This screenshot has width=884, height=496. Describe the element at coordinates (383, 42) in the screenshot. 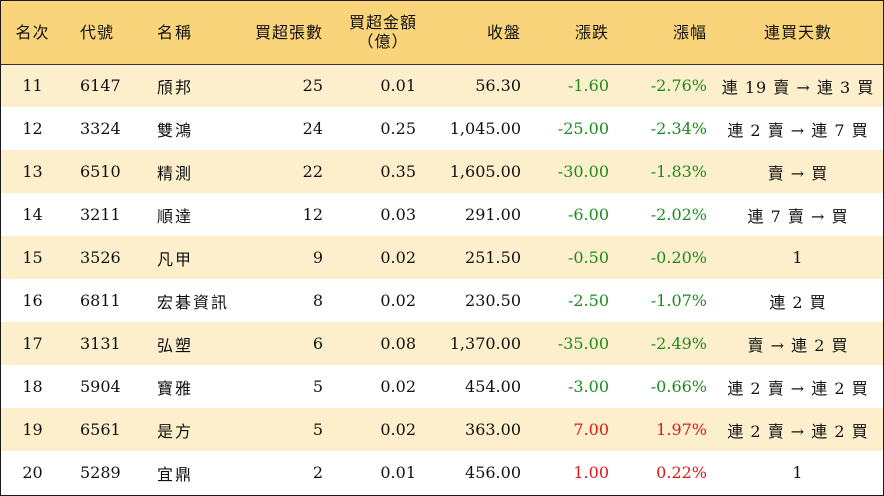

I see `header-net-buy-amount-line2: （億）` at that location.